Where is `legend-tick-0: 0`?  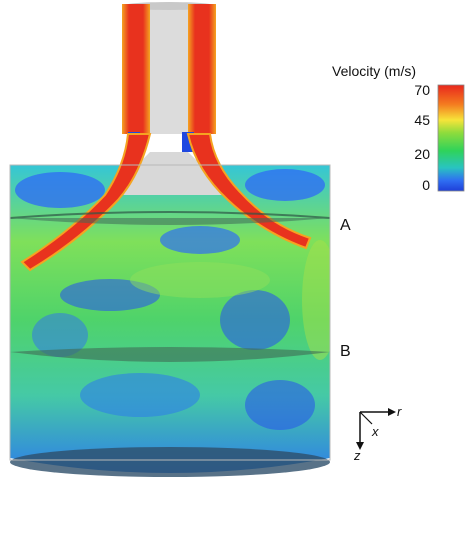 legend-tick-0: 0 is located at coordinates (426, 185).